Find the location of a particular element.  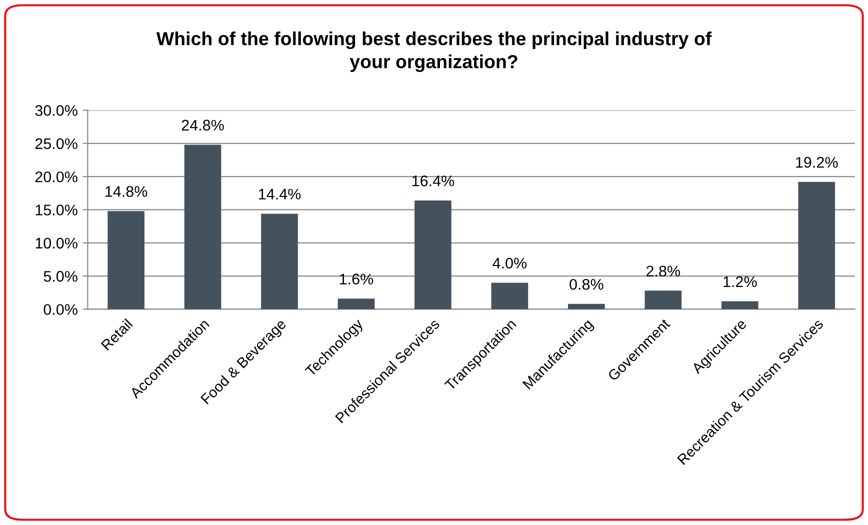

data-label: 4.0% is located at coordinates (509, 263).